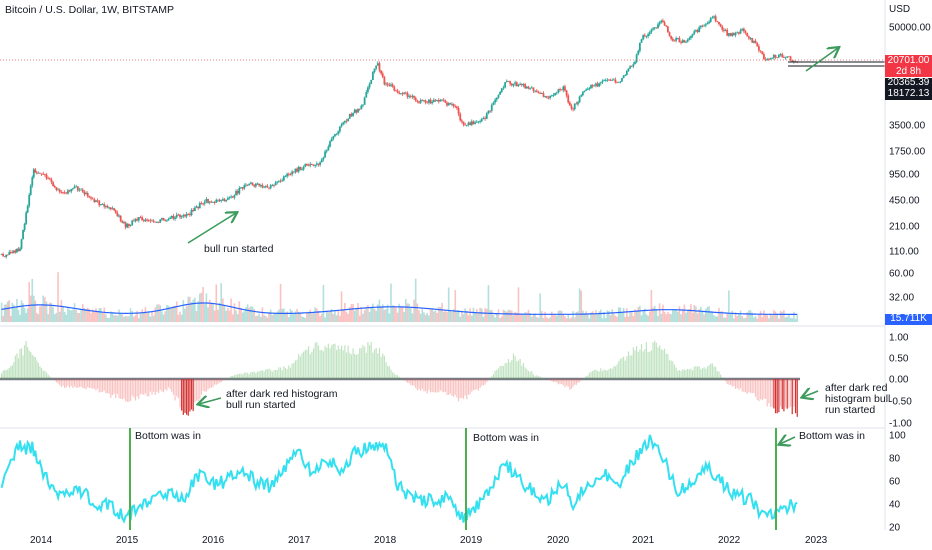  Describe the element at coordinates (788, 440) in the screenshot. I see `bottom-arrow-right` at that location.